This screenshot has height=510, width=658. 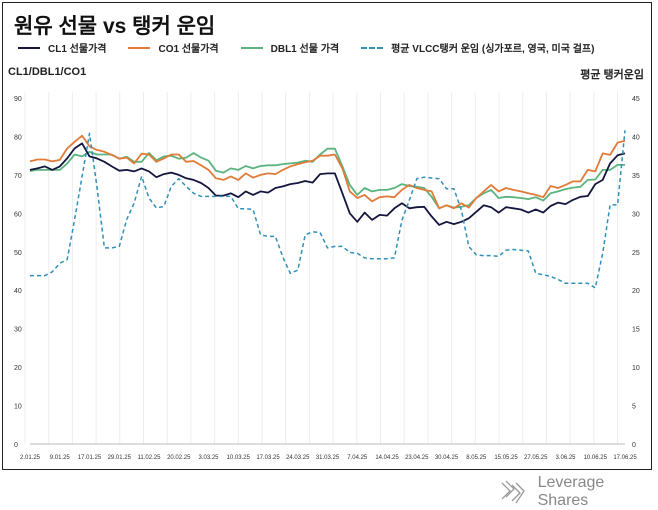 What do you see at coordinates (636, 176) in the screenshot?
I see `y-right-tick-label: 35` at bounding box center [636, 176].